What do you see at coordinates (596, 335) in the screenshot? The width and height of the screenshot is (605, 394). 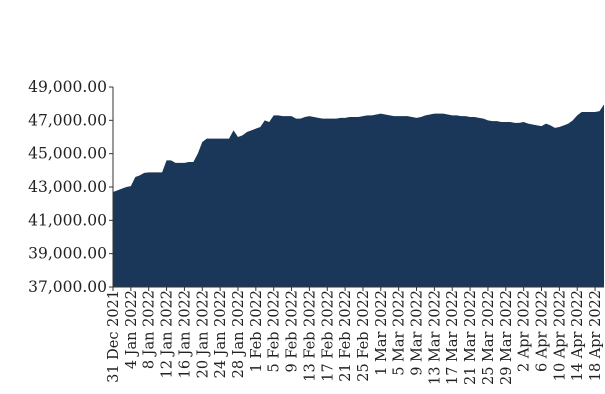 I see `x-tick-label: 18 Apr 2022` at bounding box center [596, 335].